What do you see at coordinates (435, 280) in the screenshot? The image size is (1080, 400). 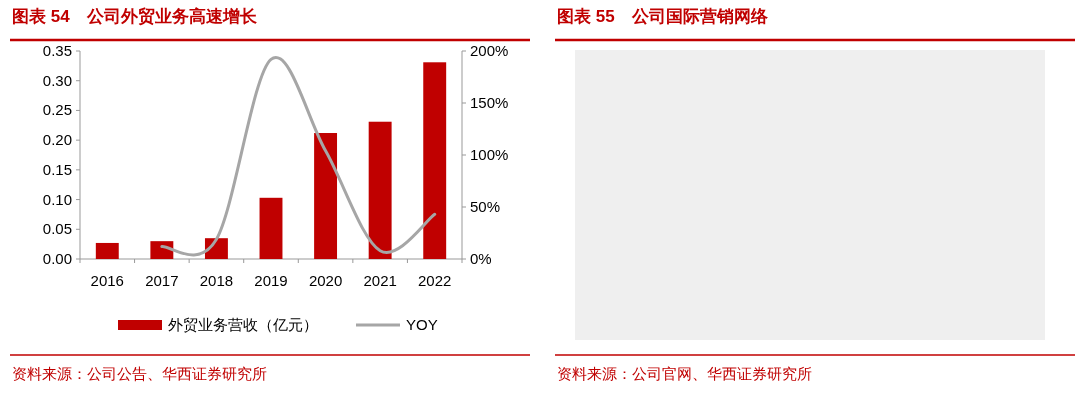 I see `x-tick-label: 2022` at bounding box center [435, 280].